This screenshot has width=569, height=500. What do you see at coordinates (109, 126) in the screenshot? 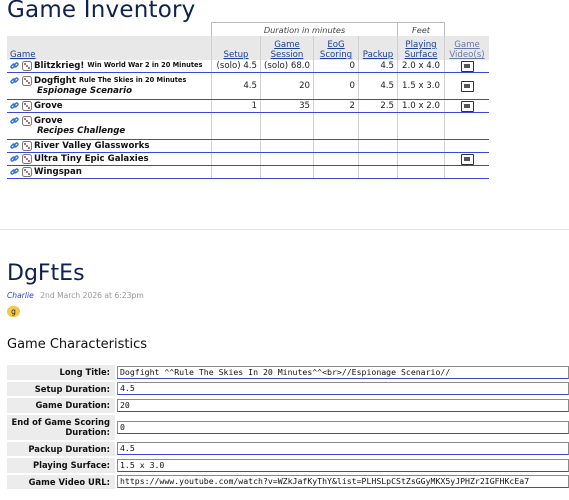
I see `cell-game: Grove Recipes Challenge` at bounding box center [109, 126].